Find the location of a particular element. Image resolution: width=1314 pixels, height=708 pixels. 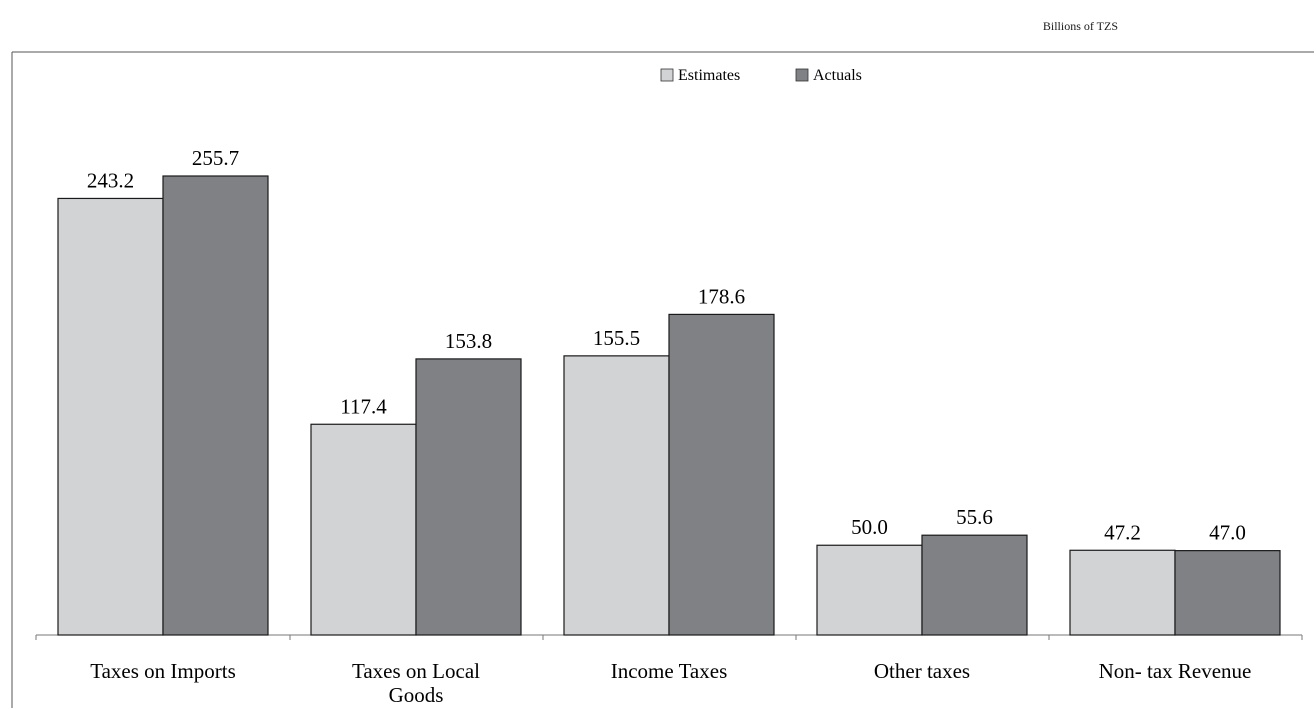

value-label: 178.6 is located at coordinates (721, 296).